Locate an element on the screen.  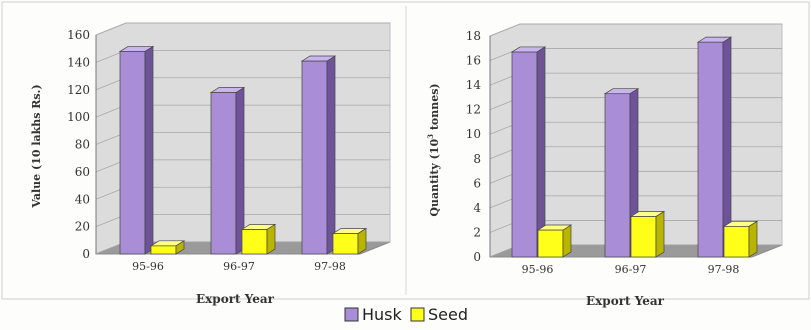
right-bar-husk-97-98-top is located at coordinates (714, 39).